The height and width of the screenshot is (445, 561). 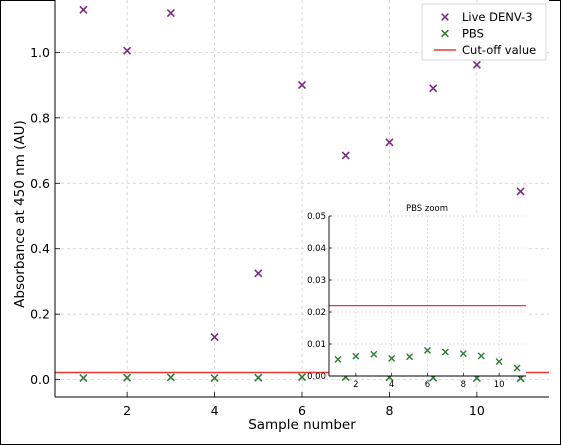 I want to click on inset-tick-labels: 2 4 6 8 10 0.00 0.01 0.02 0.03 0.04 0.05, so click(x=405, y=301).